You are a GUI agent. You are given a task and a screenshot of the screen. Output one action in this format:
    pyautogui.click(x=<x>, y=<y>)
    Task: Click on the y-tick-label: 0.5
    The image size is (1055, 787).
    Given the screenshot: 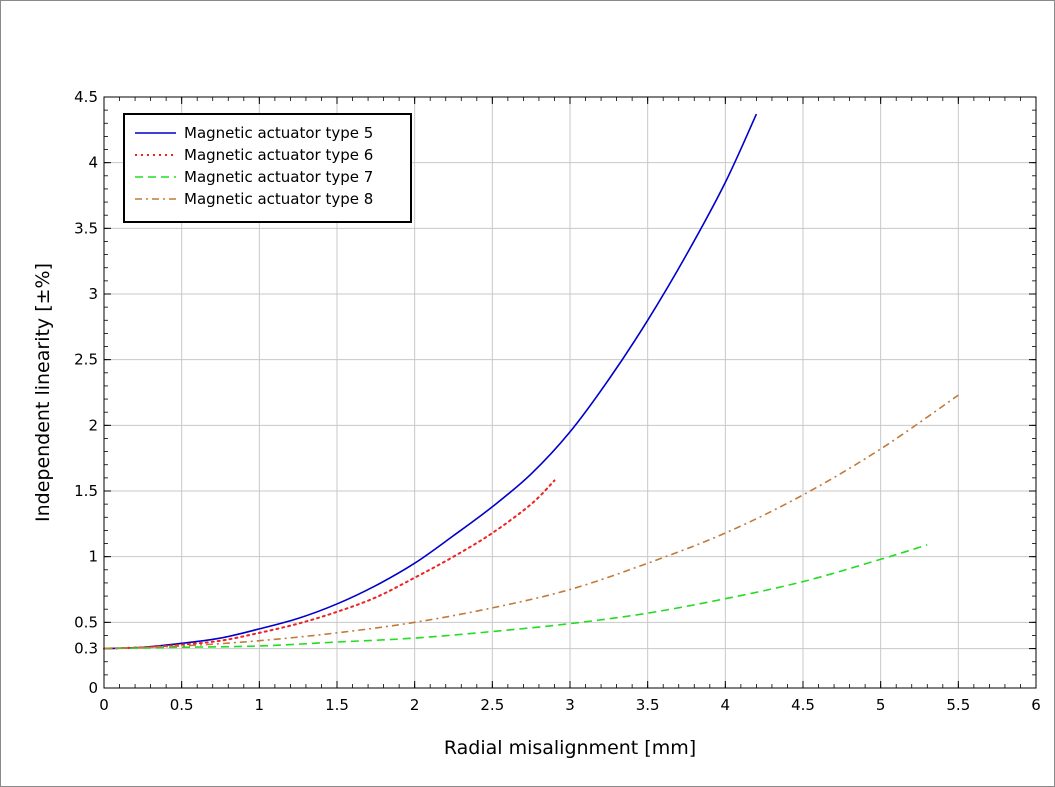 What is the action you would take?
    pyautogui.click(x=86, y=622)
    